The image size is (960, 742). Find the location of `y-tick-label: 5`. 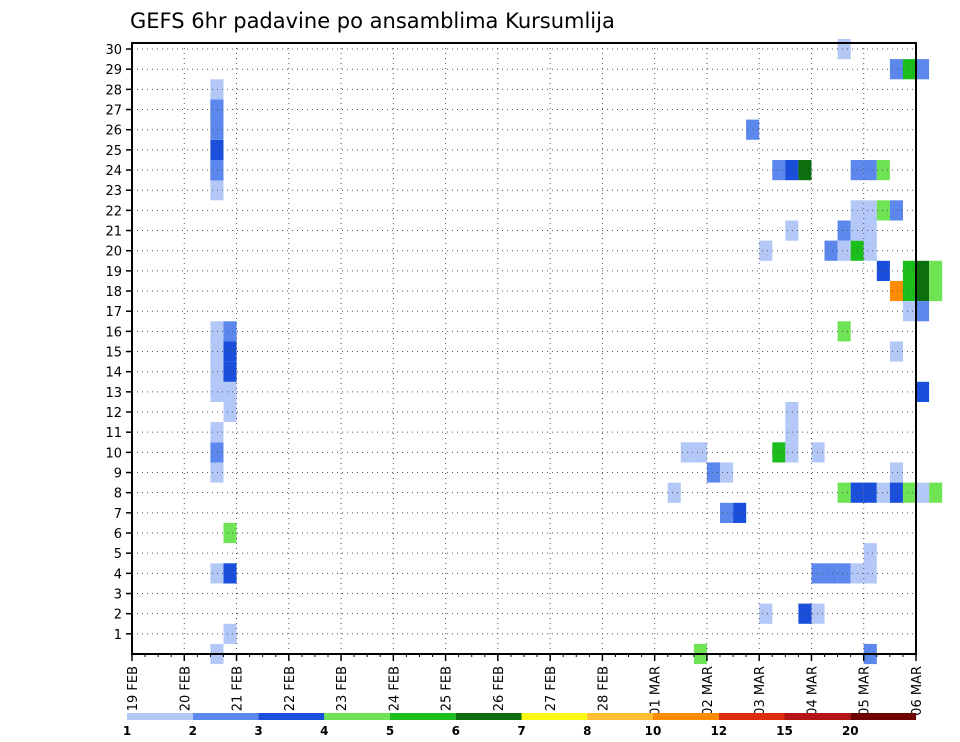

y-tick-label: 5 is located at coordinates (118, 554).